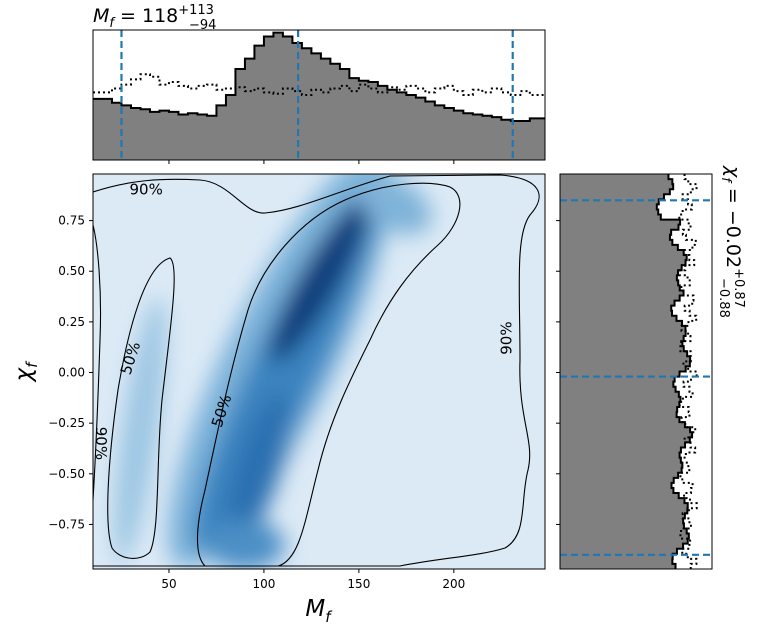 The width and height of the screenshot is (760, 634). I want to click on top-title-subval: −94, so click(202, 25).